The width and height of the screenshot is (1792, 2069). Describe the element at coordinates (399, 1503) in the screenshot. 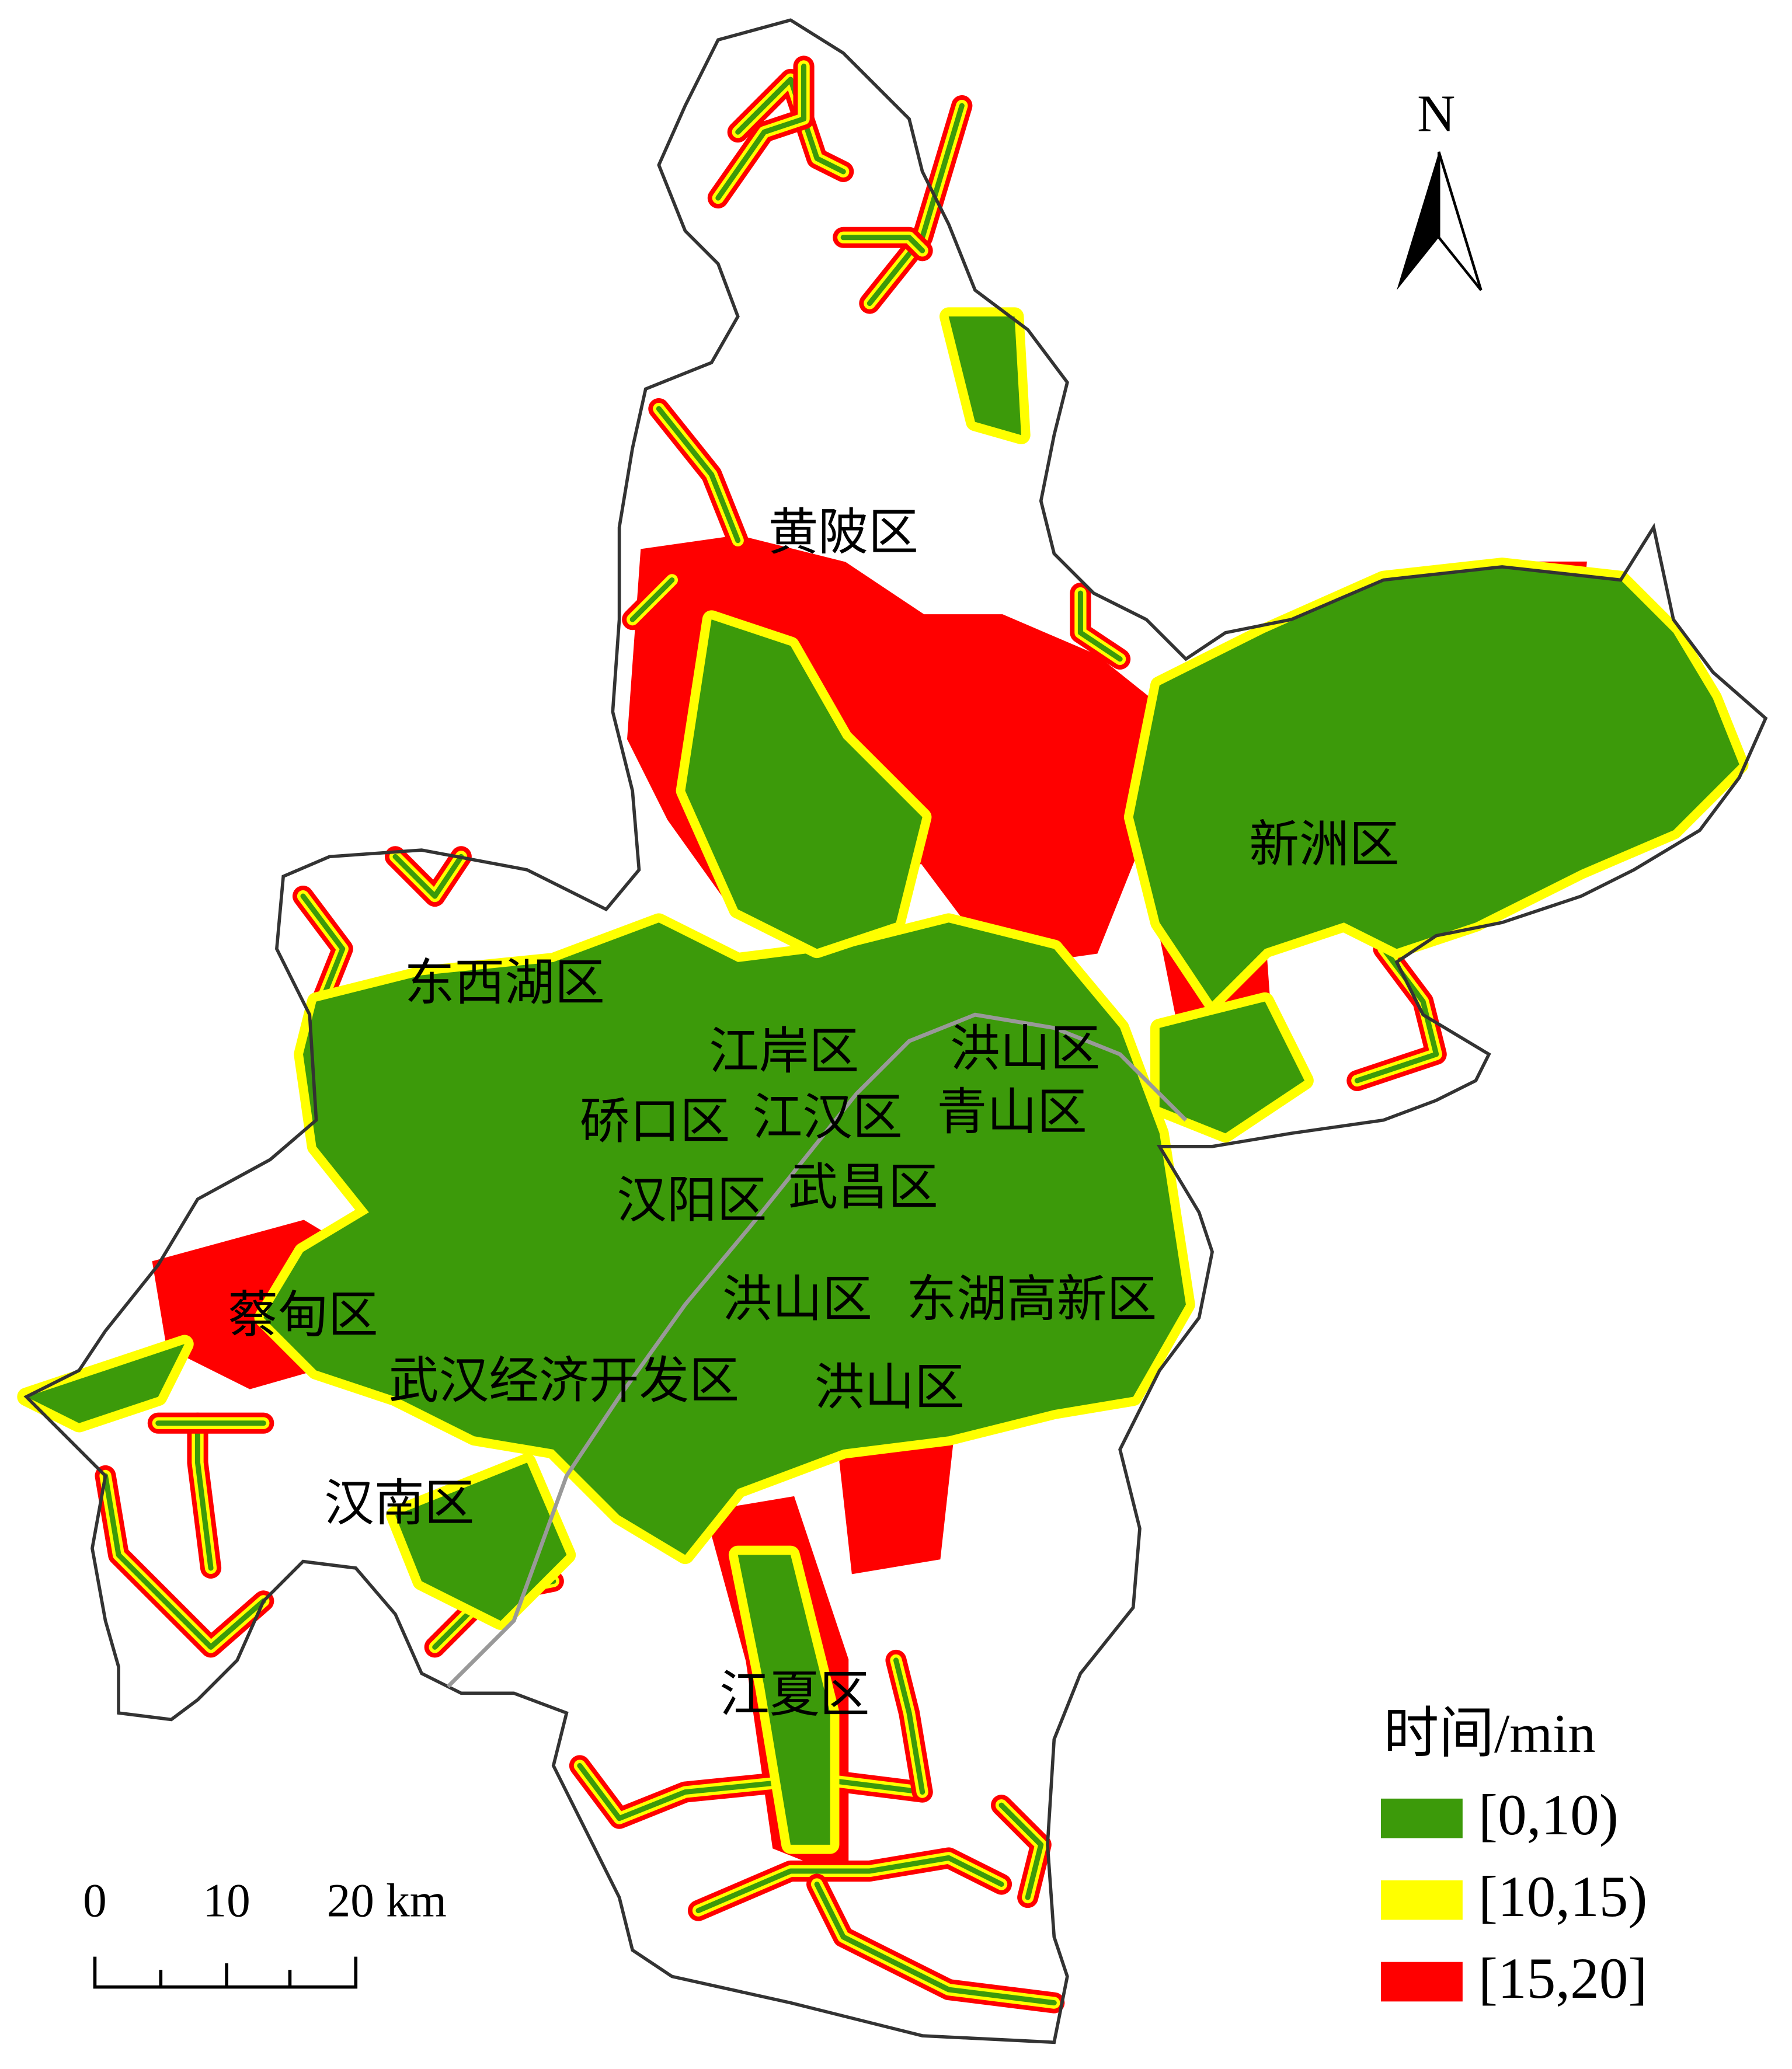

I see `district-label: 汉南区` at that location.